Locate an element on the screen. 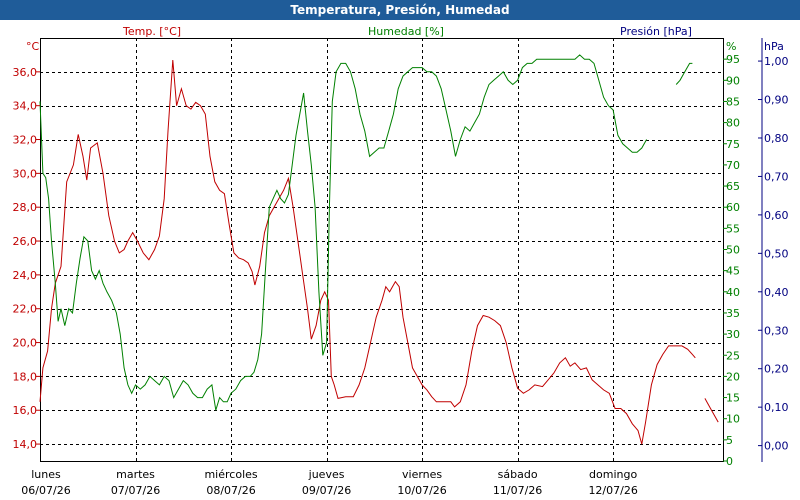 The width and height of the screenshot is (800, 500). day-name-label: martes is located at coordinates (135, 474).